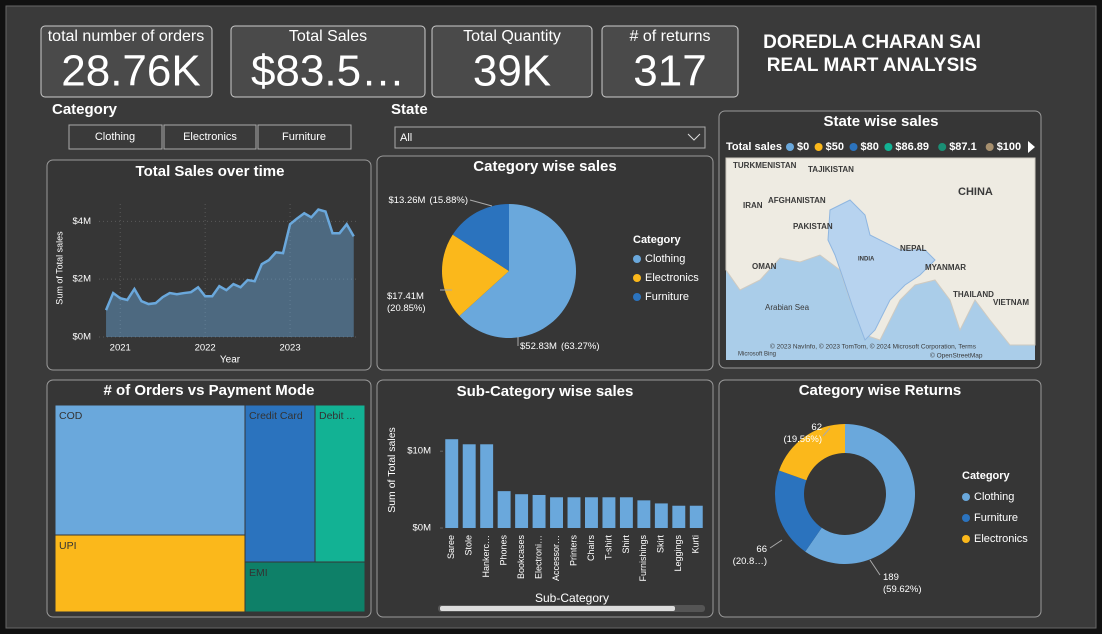  Describe the element at coordinates (643, 558) in the screenshot. I see `x-tick-label: Furnishings` at that location.